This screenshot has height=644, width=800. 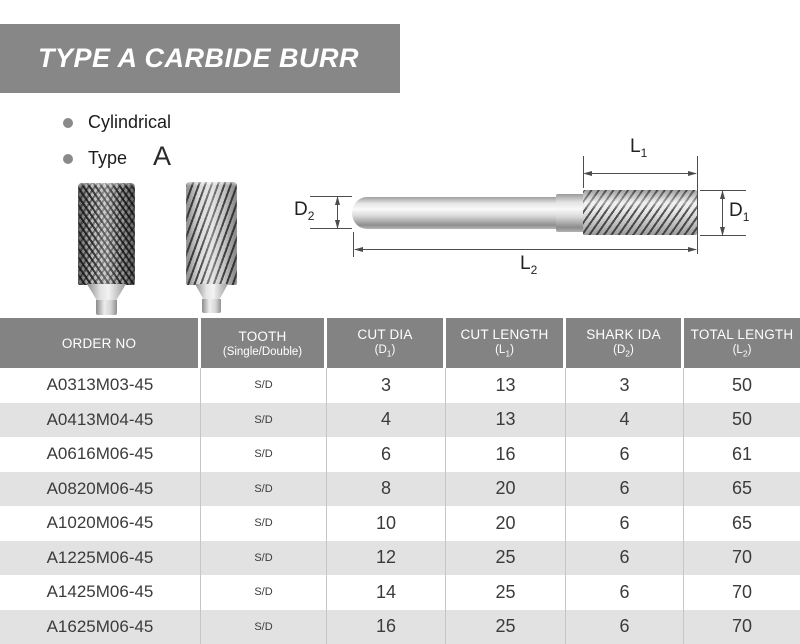 What do you see at coordinates (304, 211) in the screenshot?
I see `dim-label-shank-dia: D2` at bounding box center [304, 211].